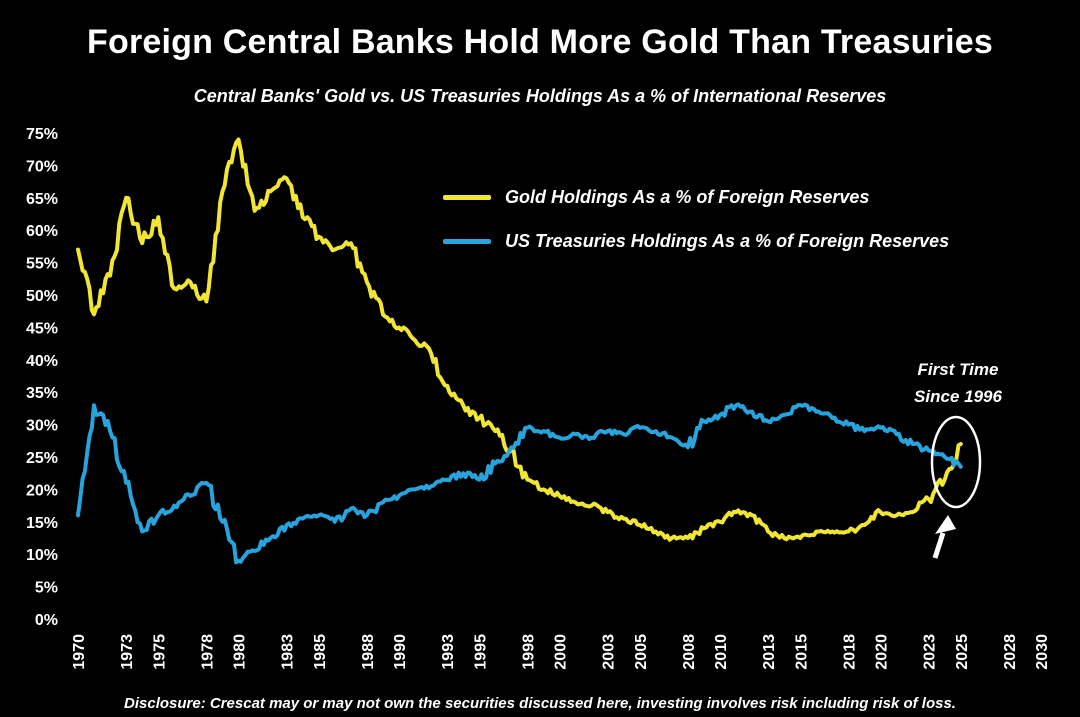 This screenshot has width=1080, height=717. I want to click on y-axis-tick-label: 10%, so click(42, 555).